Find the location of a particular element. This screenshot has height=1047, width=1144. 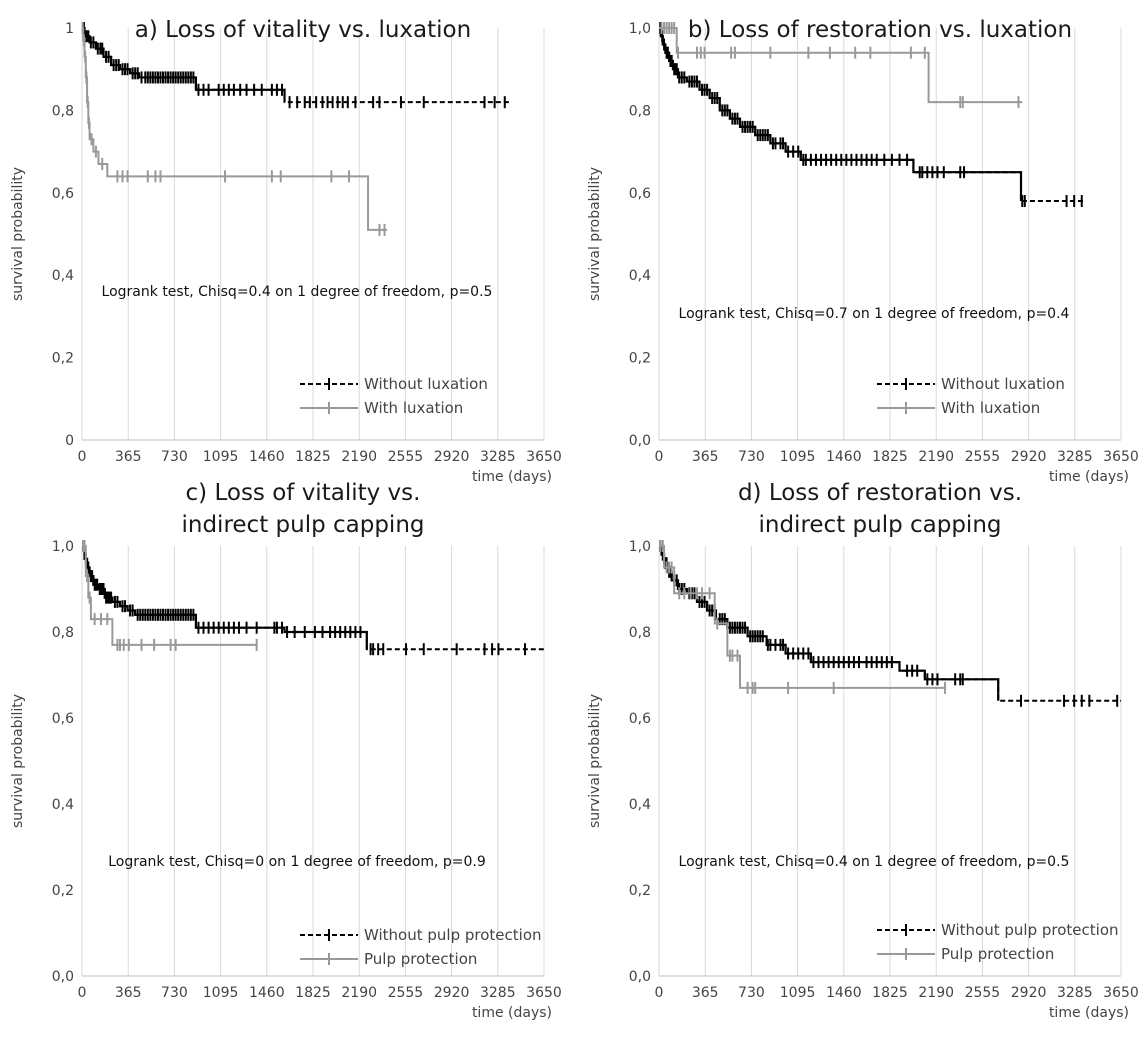

chart-title: a) Loss of vitality vs. luxation is located at coordinates (303, 30).